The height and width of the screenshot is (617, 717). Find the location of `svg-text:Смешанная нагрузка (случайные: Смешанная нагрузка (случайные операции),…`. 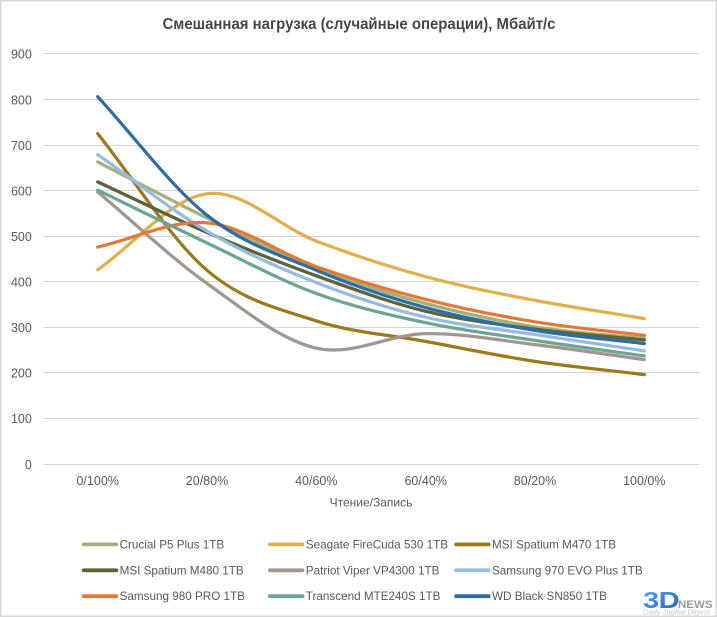

svg-text:Смешанная нагрузка (случайные: Смешанная нагрузка (случайные операции),… is located at coordinates (359, 24).